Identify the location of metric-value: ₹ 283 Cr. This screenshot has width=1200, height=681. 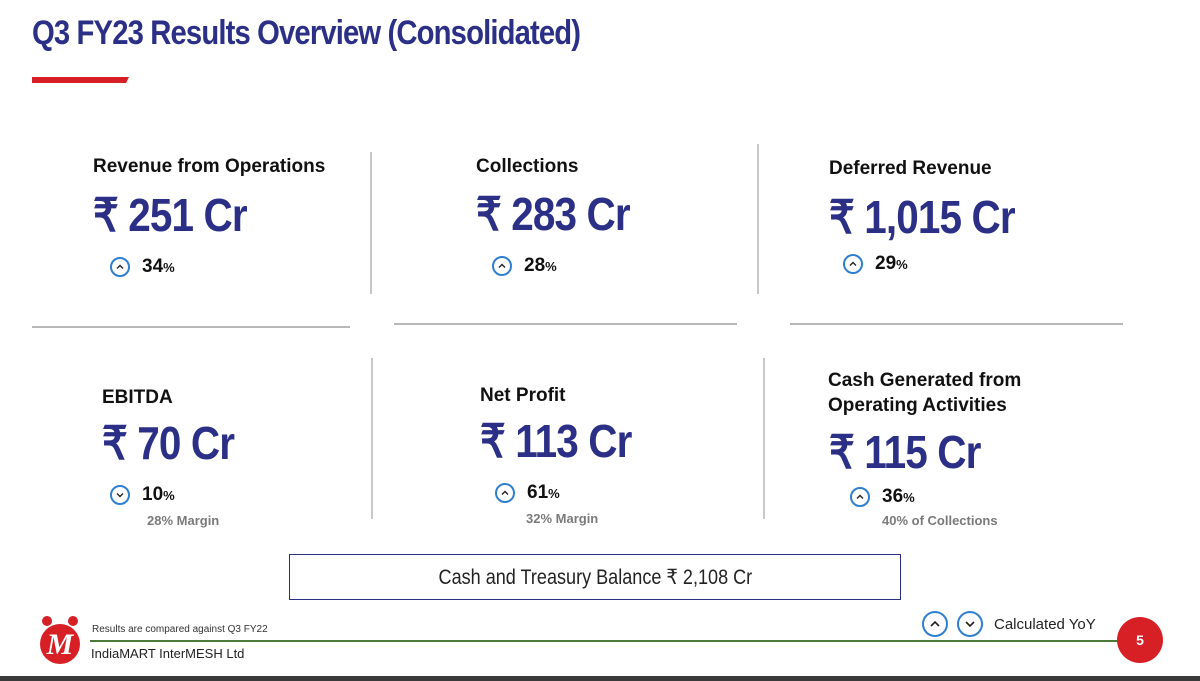
(553, 214).